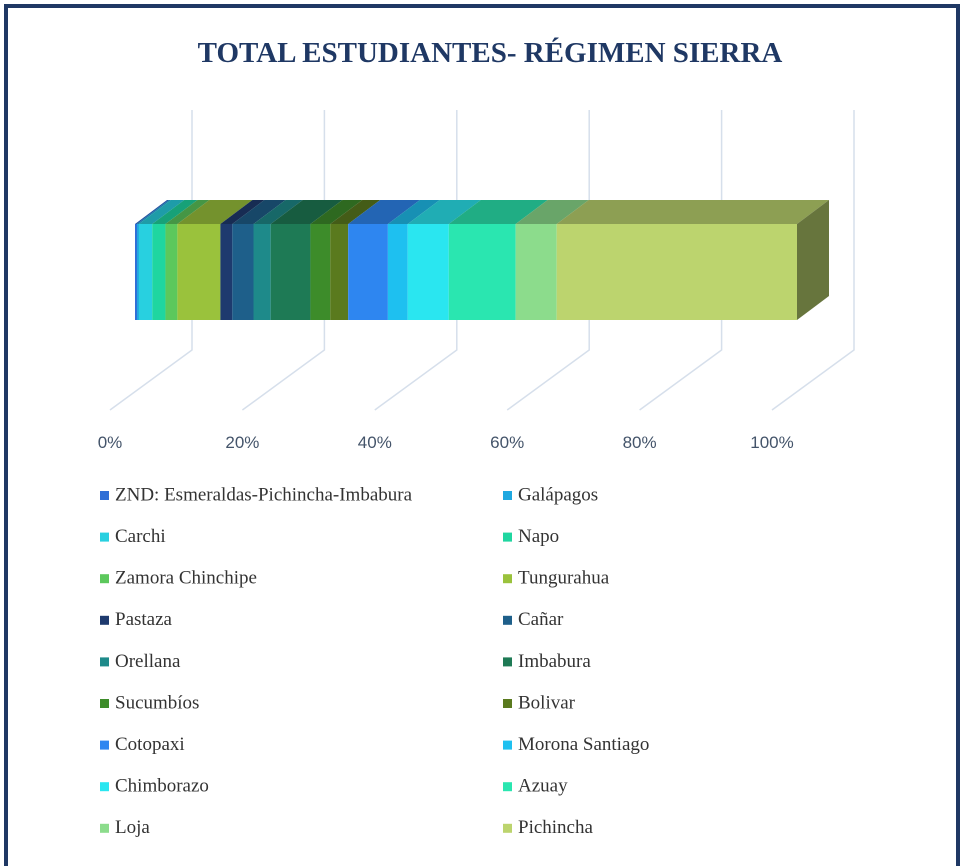 This screenshot has width=964, height=866. What do you see at coordinates (264, 494) in the screenshot?
I see `legend-label: ZND: Esmeraldas-Pichincha-Imbabura` at bounding box center [264, 494].